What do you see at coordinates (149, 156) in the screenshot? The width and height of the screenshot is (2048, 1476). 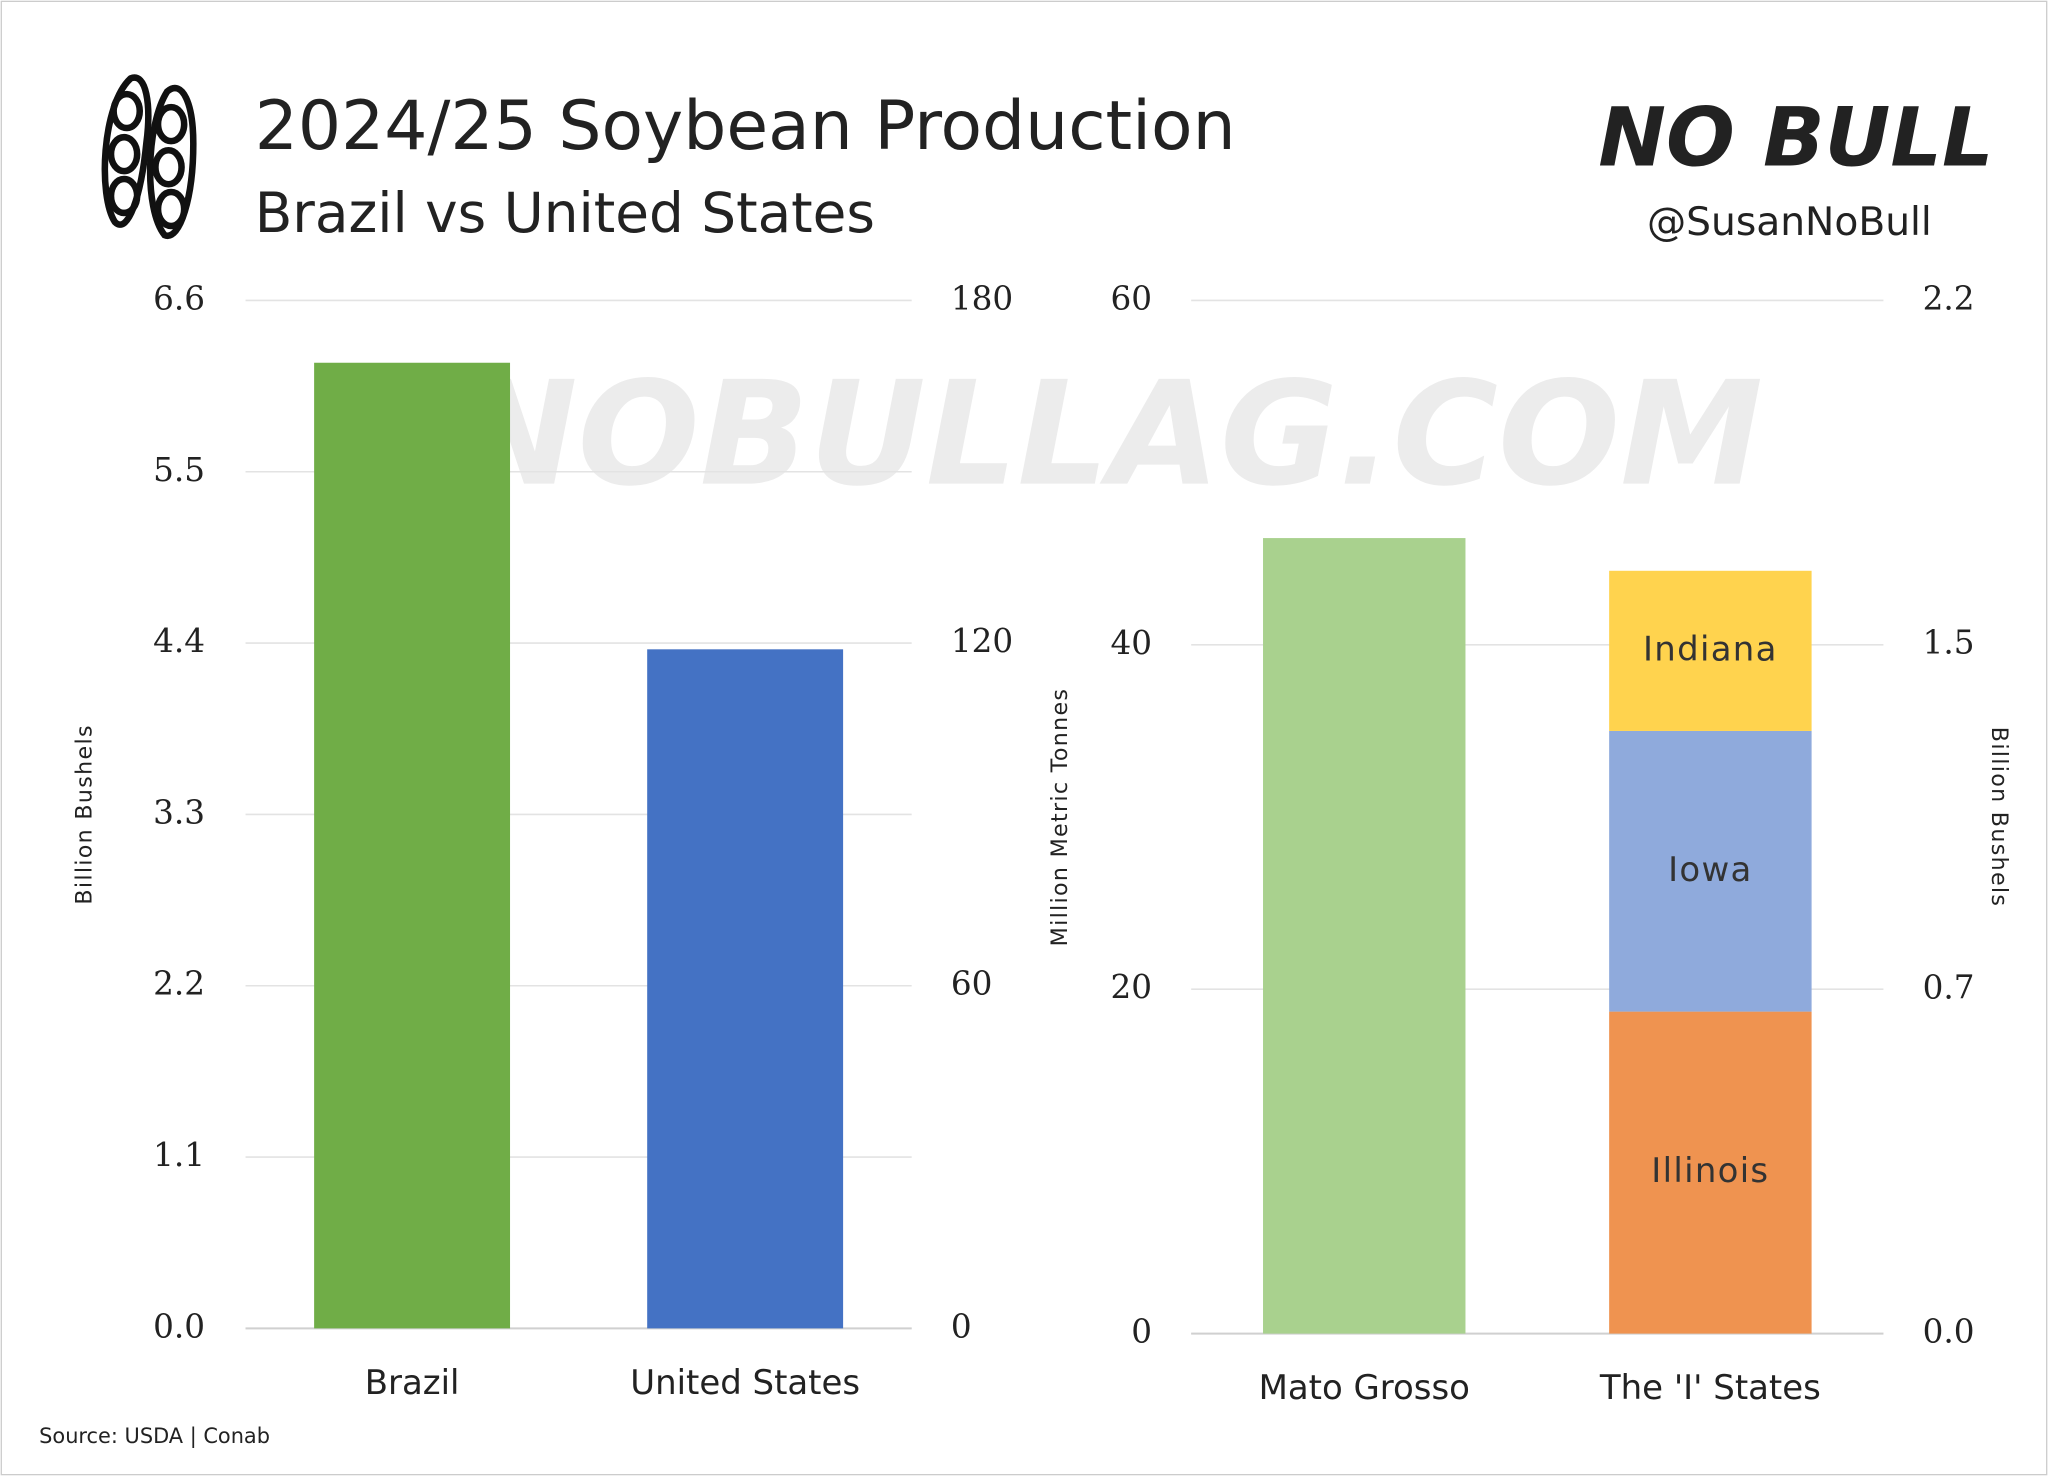 I see `soybean-icon` at bounding box center [149, 156].